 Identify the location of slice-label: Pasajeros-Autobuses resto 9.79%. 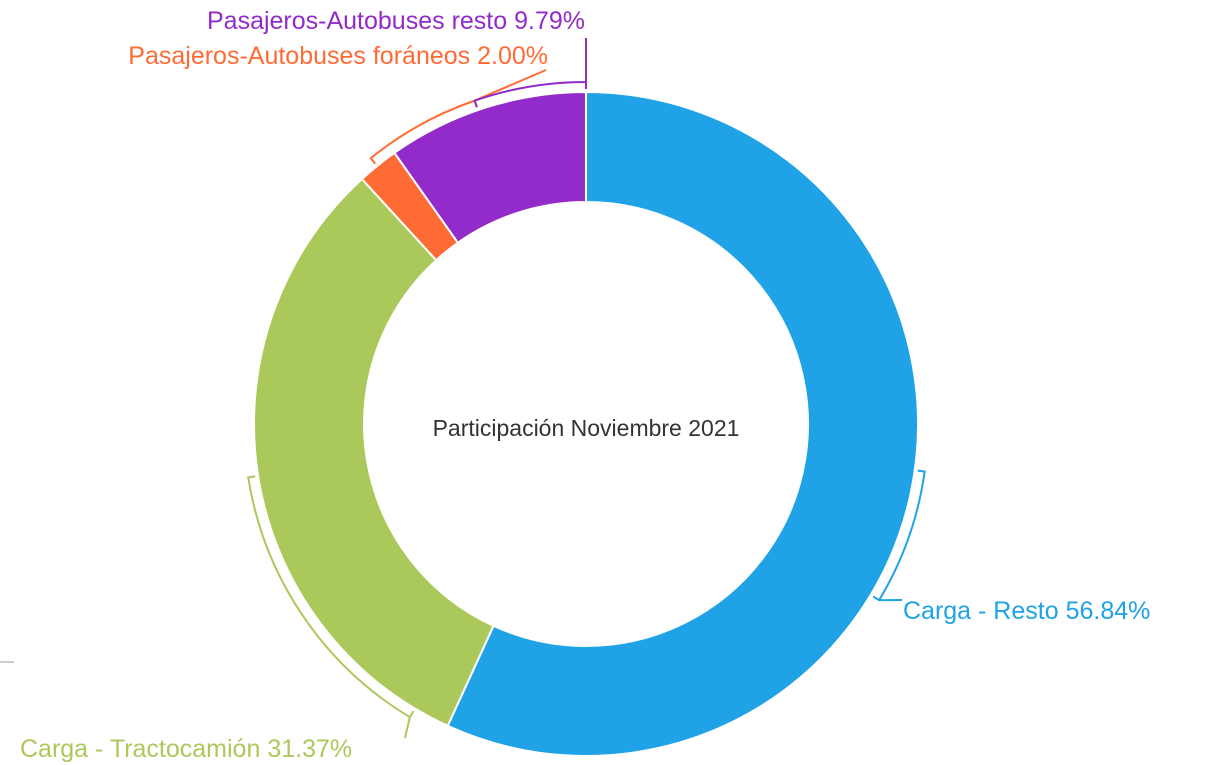
(396, 21).